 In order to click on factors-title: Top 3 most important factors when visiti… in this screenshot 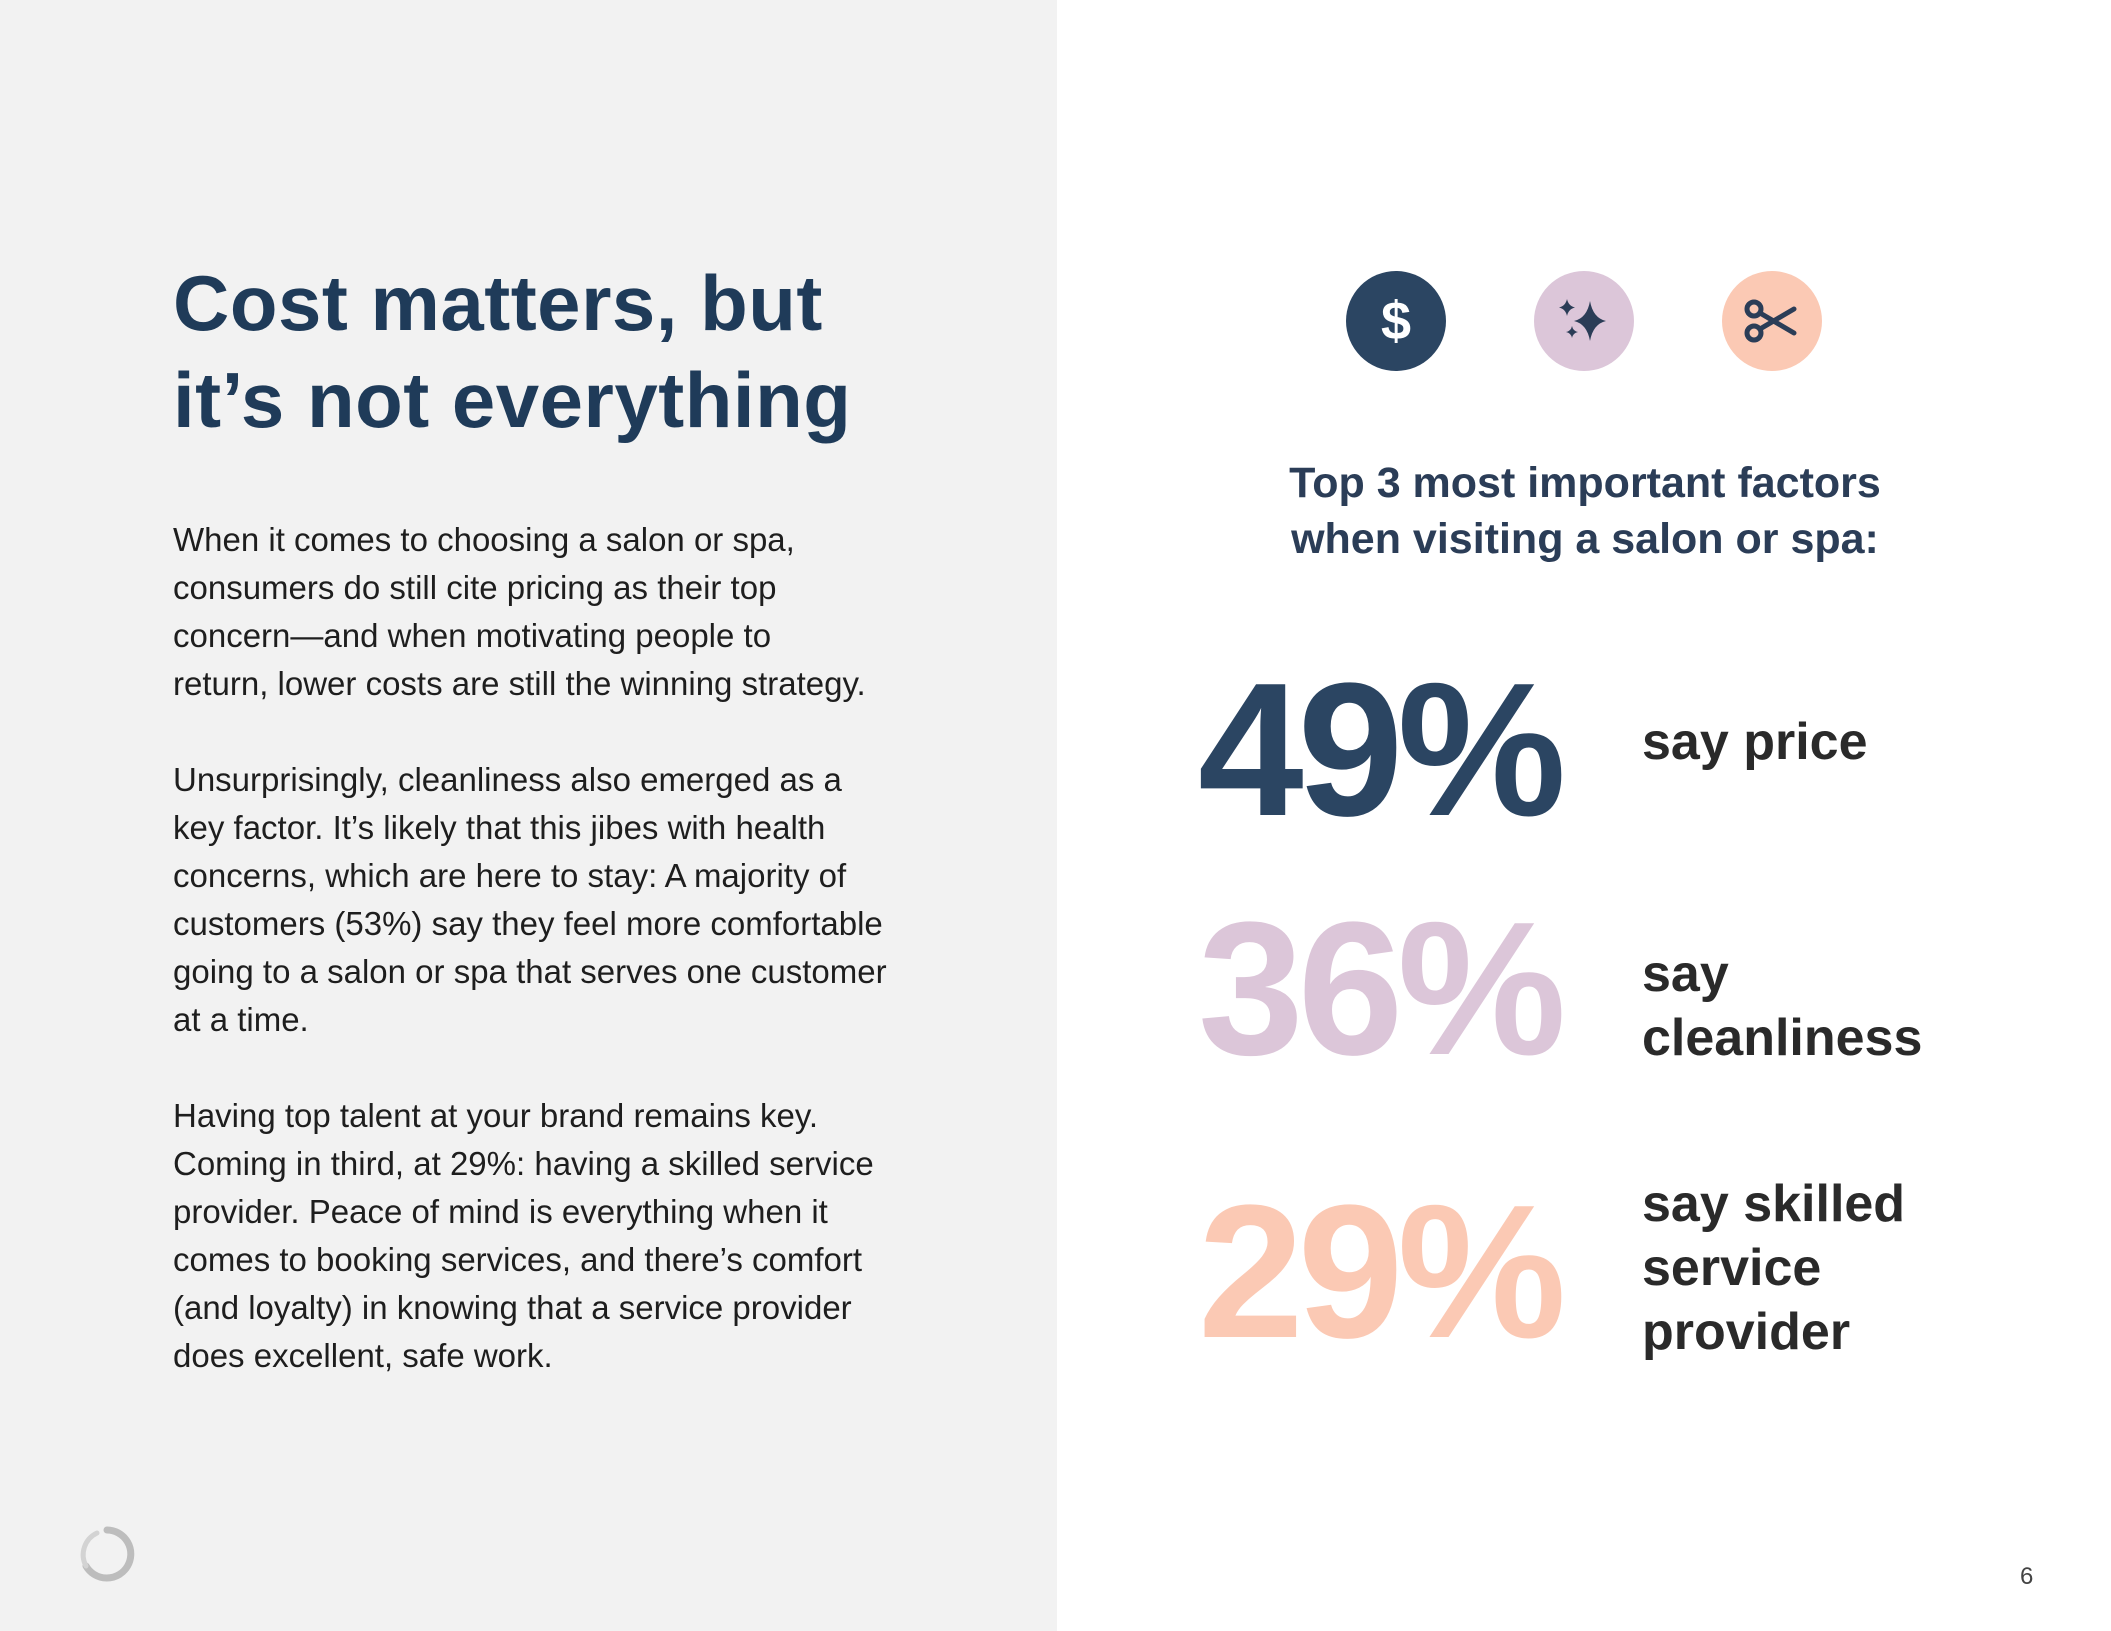, I will do `click(1585, 511)`.